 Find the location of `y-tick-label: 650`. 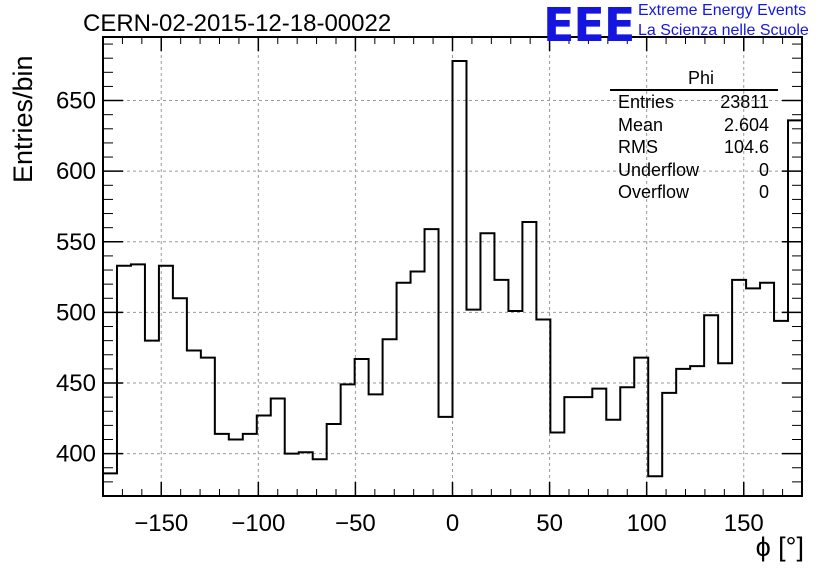

y-tick-label: 650 is located at coordinates (76, 101).